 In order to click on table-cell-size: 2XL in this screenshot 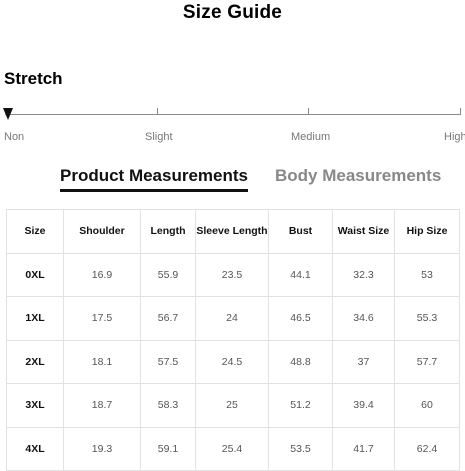, I will do `click(35, 361)`.